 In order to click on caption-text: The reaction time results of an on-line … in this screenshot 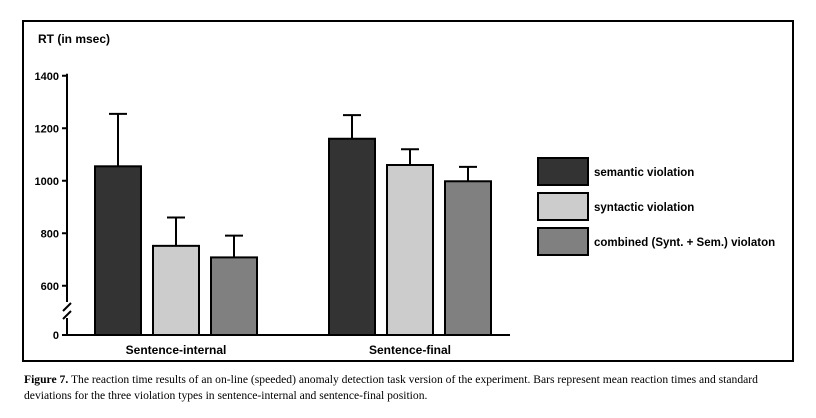, I will do `click(391, 387)`.